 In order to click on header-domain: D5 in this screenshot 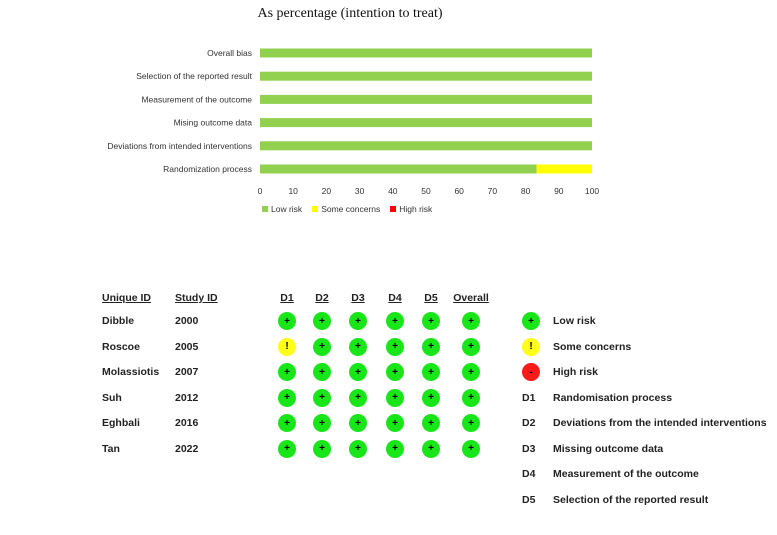, I will do `click(431, 298)`.